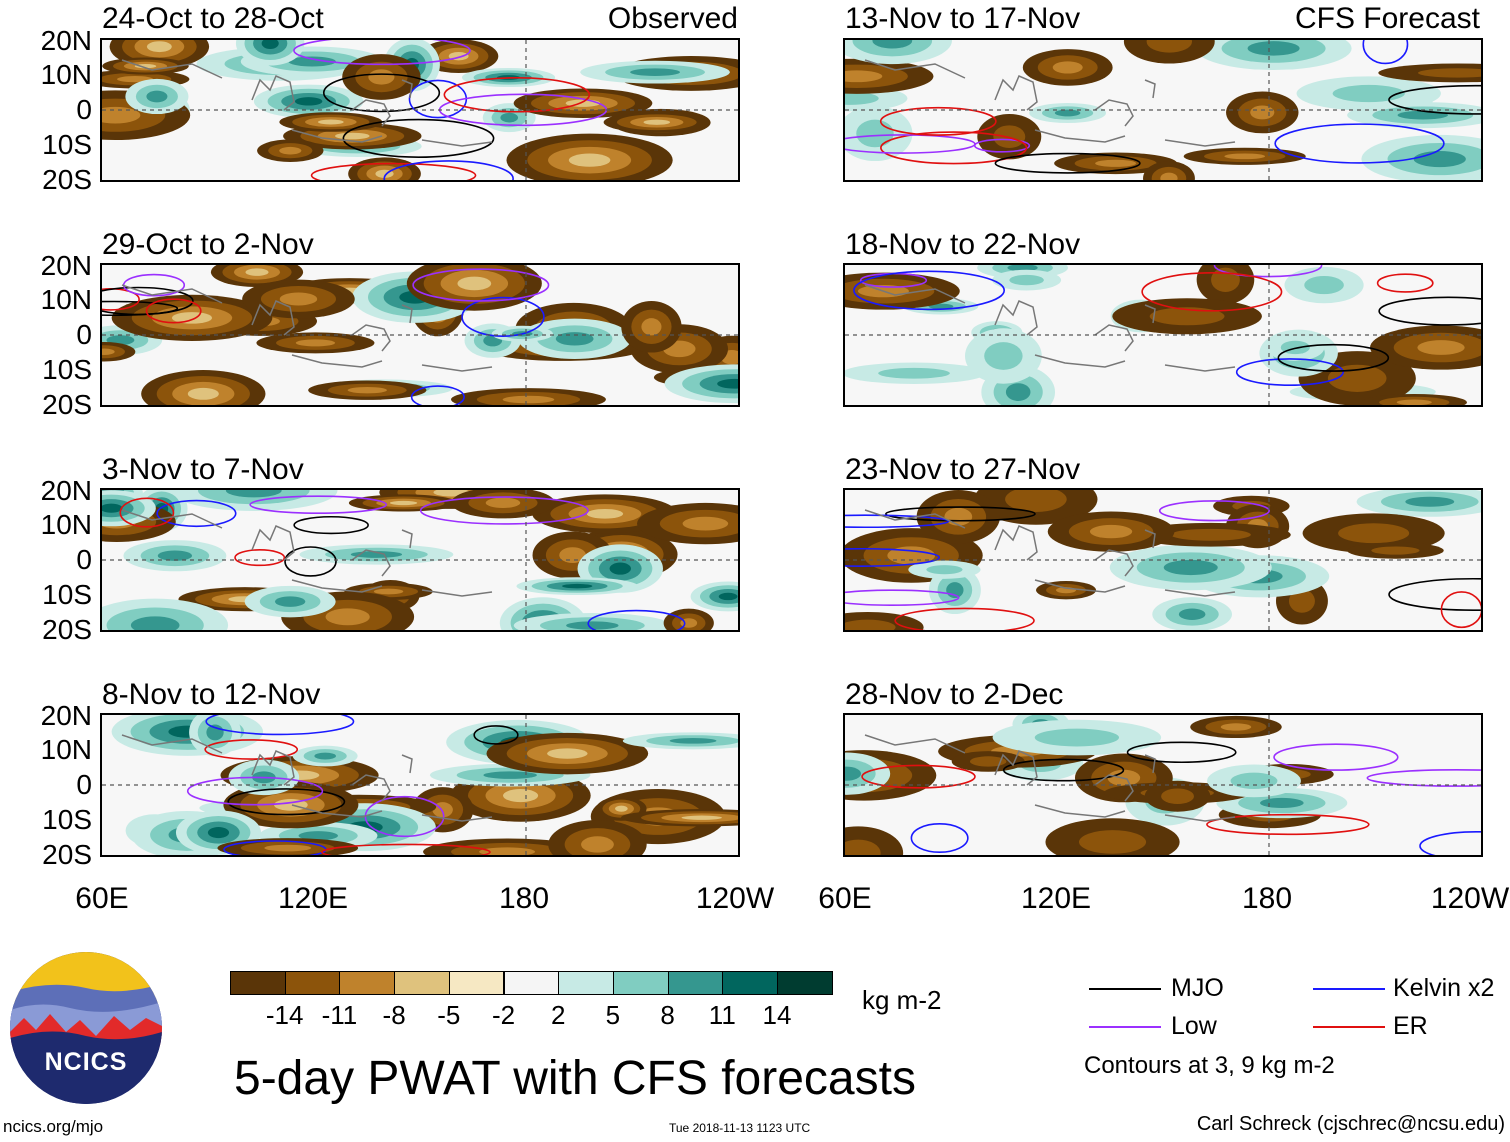  Describe the element at coordinates (667, 1015) in the screenshot. I see `colorbar-label: 8` at that location.